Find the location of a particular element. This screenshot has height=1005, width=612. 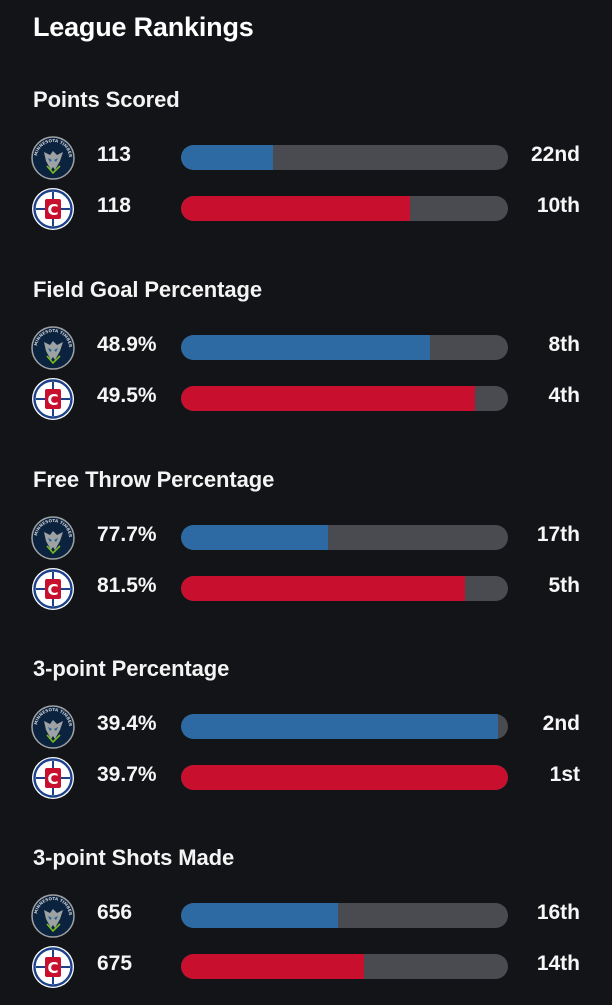

league-rank: 5th is located at coordinates (564, 585).